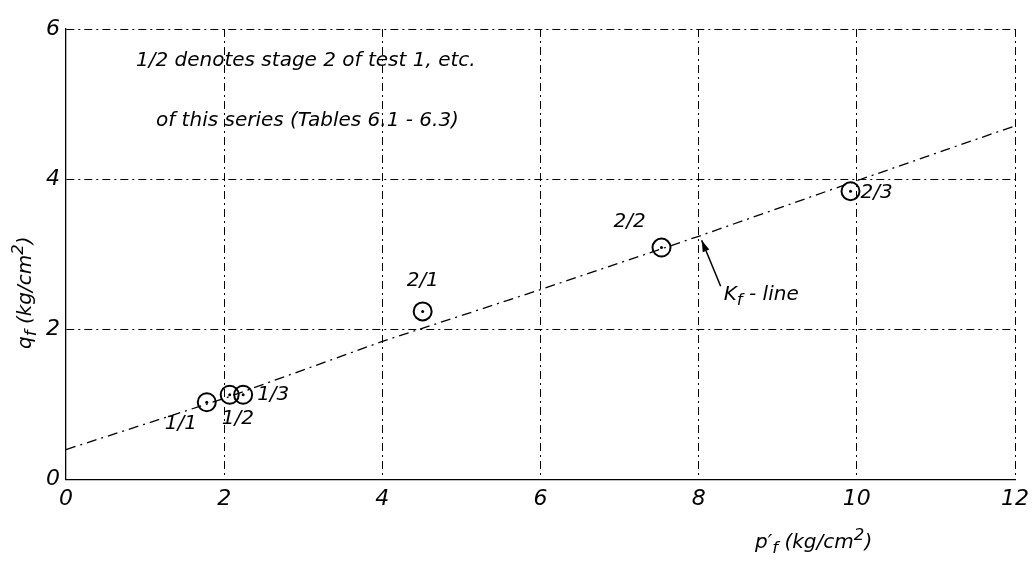 The image size is (1035, 578). I want to click on y-tick-label: 2, so click(53, 328).